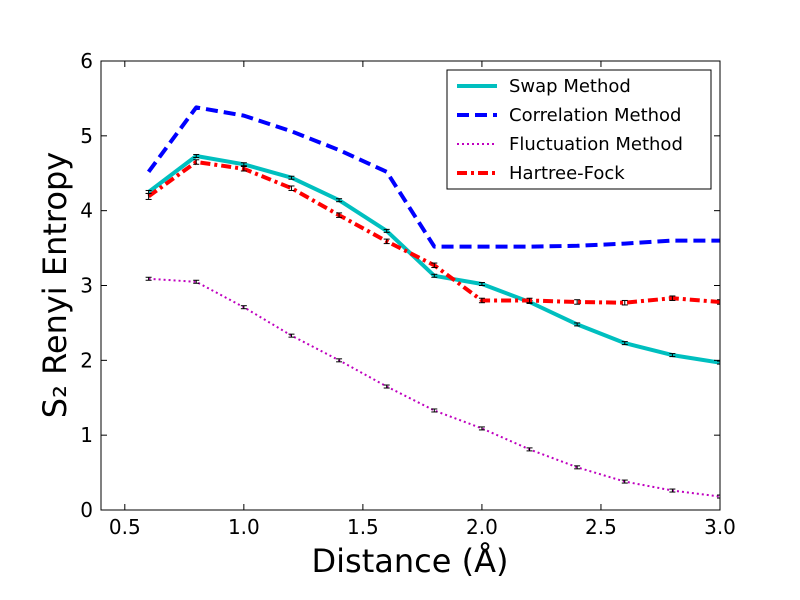 The image size is (800, 600). Describe the element at coordinates (244, 527) in the screenshot. I see `x-tick-label: 1.0` at that location.